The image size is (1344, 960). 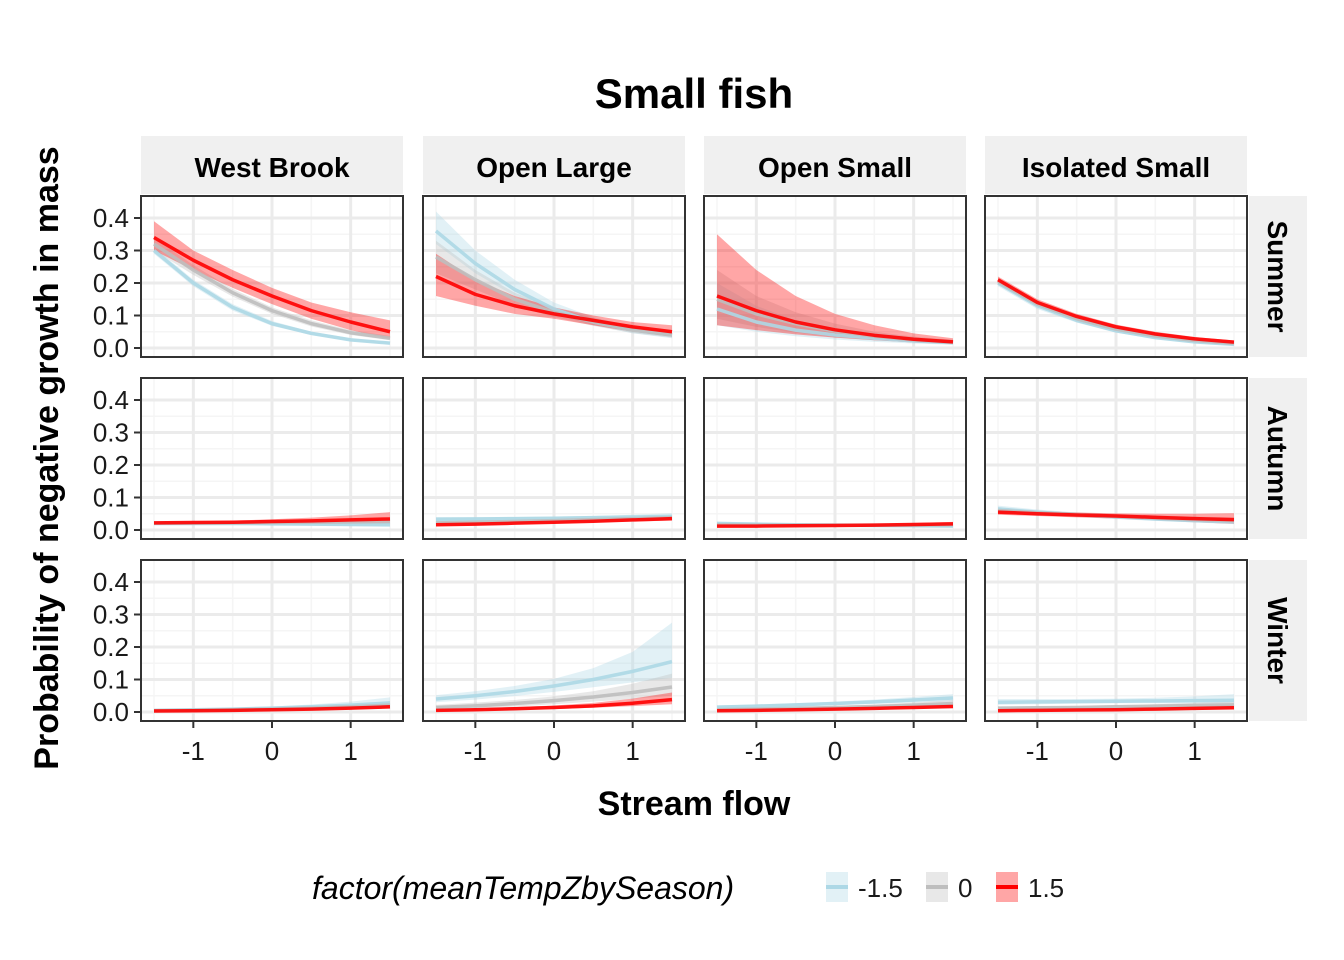 I want to click on panel-summer-west-brook: 0.00.10.20.30.4, so click(x=248, y=279).